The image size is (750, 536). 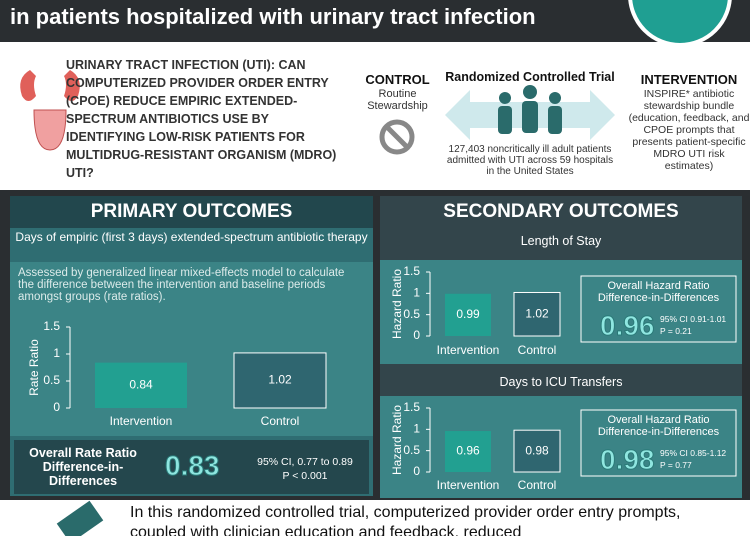 I want to click on value-label: 0.98, so click(x=537, y=450).